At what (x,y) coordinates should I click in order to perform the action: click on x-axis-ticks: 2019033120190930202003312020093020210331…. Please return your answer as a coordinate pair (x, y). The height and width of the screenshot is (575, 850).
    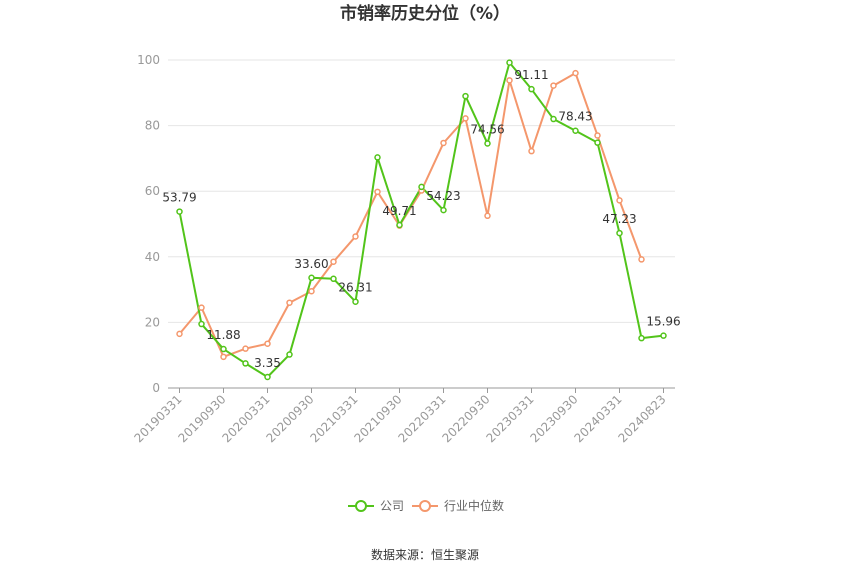
    Looking at the image, I should click on (400, 416).